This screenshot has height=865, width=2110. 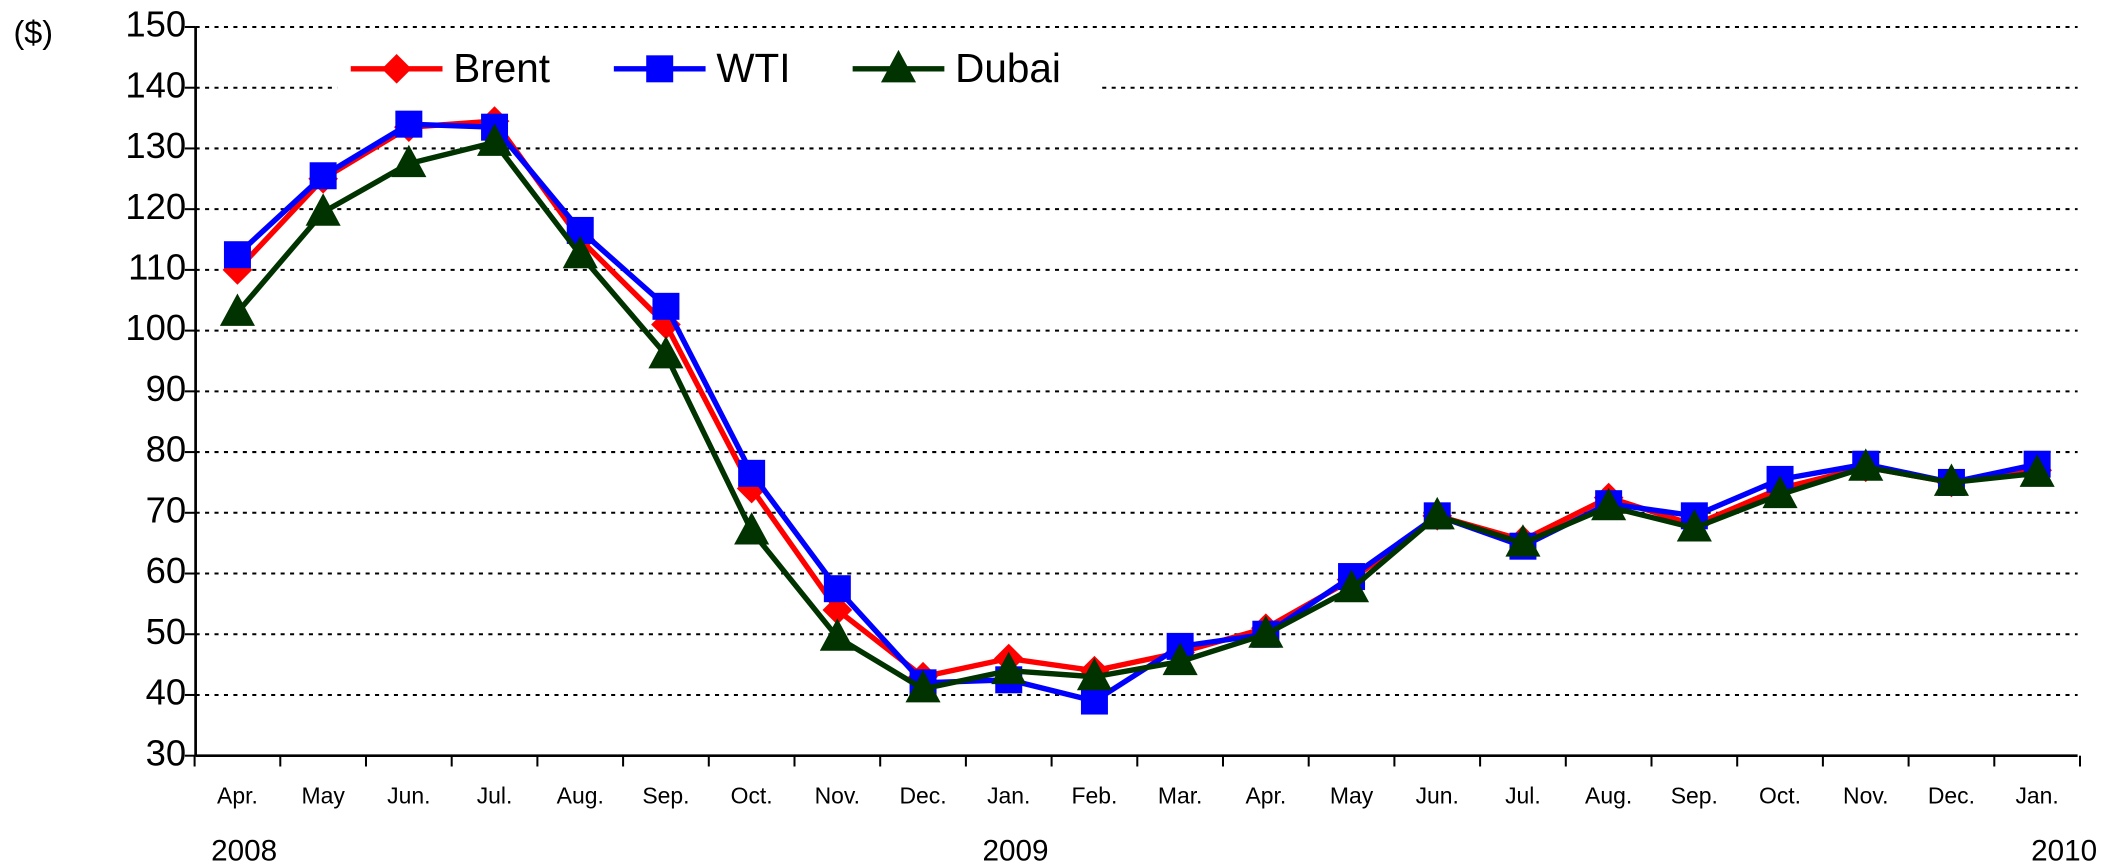 What do you see at coordinates (157, 267) in the screenshot?
I see `y-tick-label: 110` at bounding box center [157, 267].